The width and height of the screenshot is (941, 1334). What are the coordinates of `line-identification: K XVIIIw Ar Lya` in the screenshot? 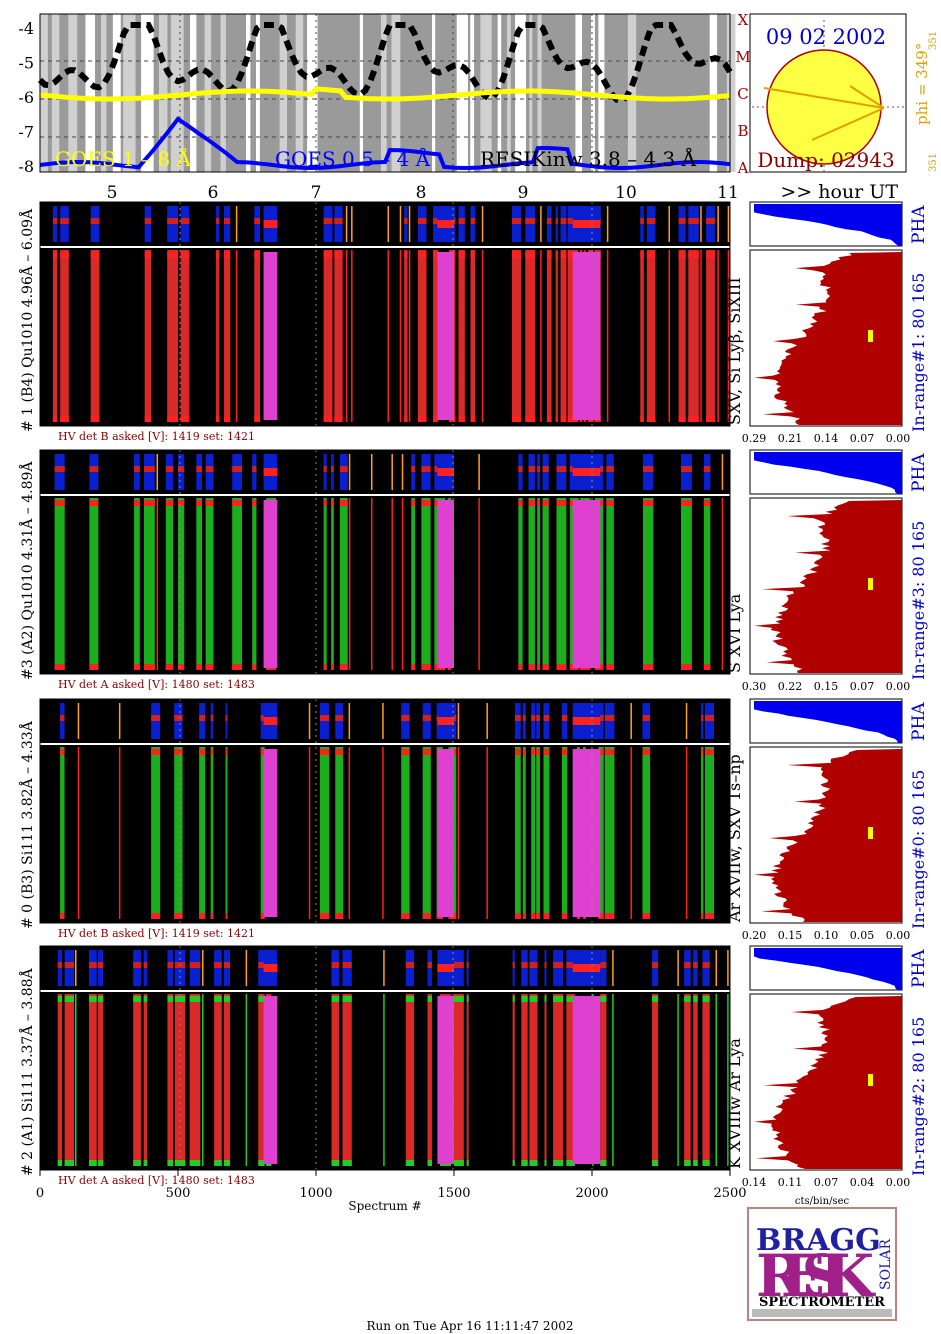 It's located at (734, 1103).